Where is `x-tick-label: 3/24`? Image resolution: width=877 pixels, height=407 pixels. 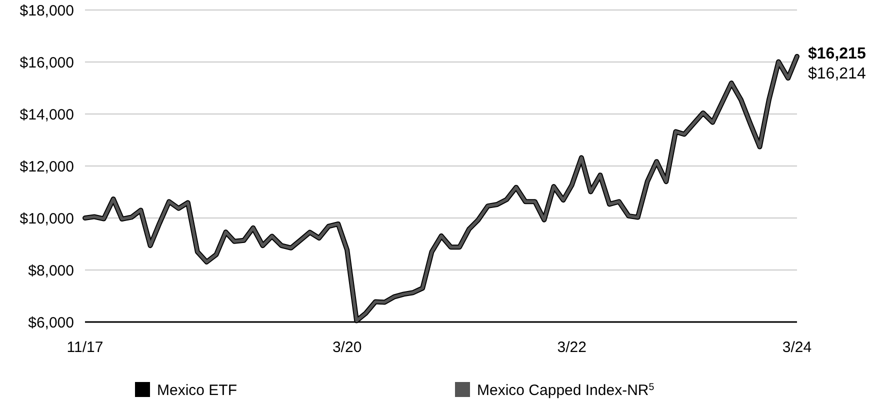
x-tick-label: 3/24 is located at coordinates (797, 347).